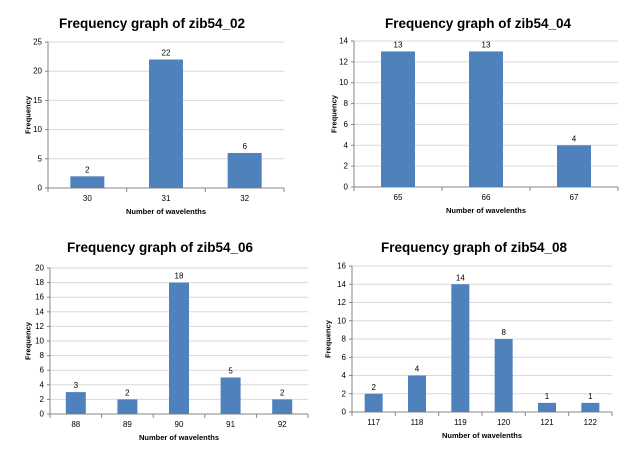  Describe the element at coordinates (373, 422) in the screenshot. I see `x-tick-label: 117` at that location.